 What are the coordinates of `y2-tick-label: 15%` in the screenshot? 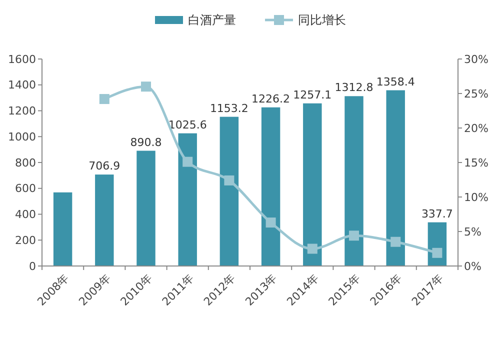 It's located at (476, 163).